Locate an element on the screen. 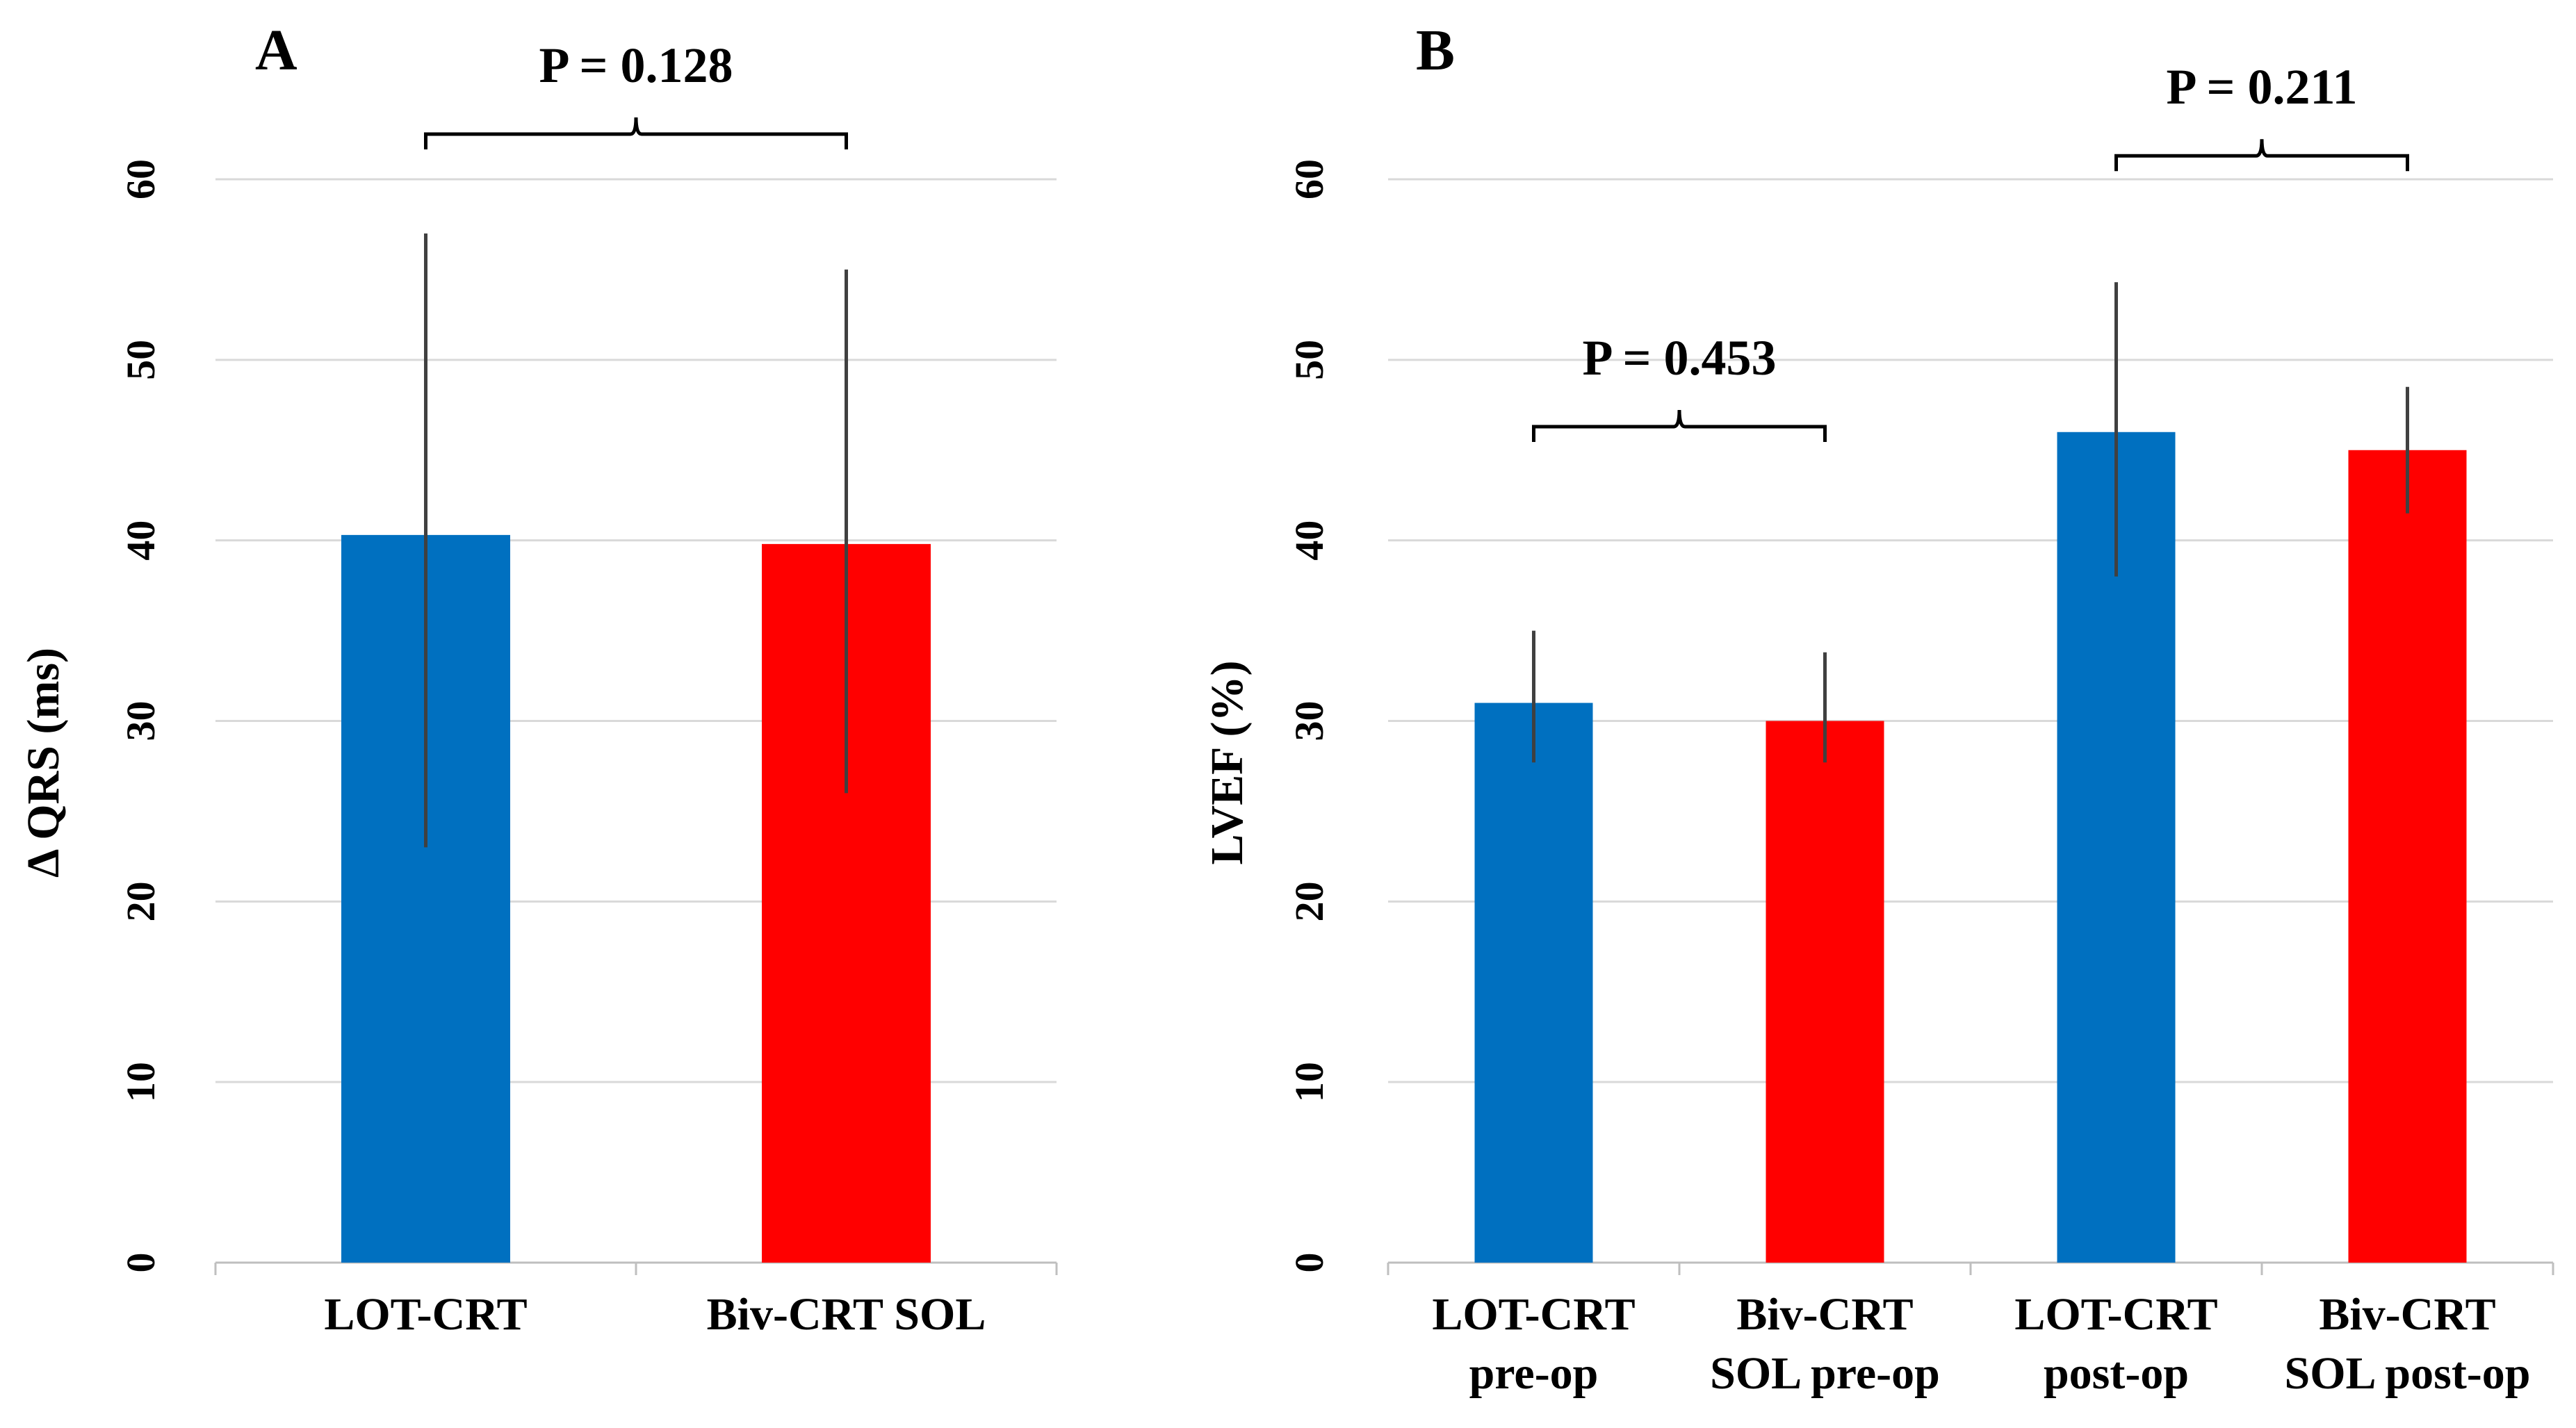  panel-label: B is located at coordinates (1435, 50).